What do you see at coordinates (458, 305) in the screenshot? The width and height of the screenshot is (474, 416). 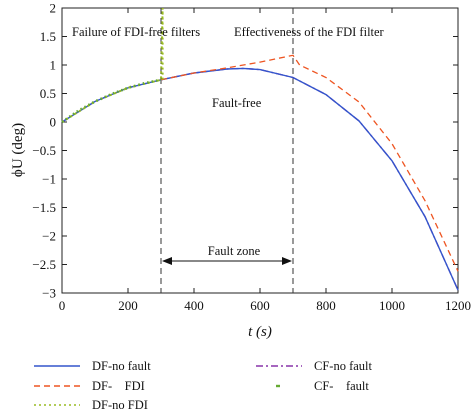 I see `x-tick-label: 1200` at bounding box center [458, 305].